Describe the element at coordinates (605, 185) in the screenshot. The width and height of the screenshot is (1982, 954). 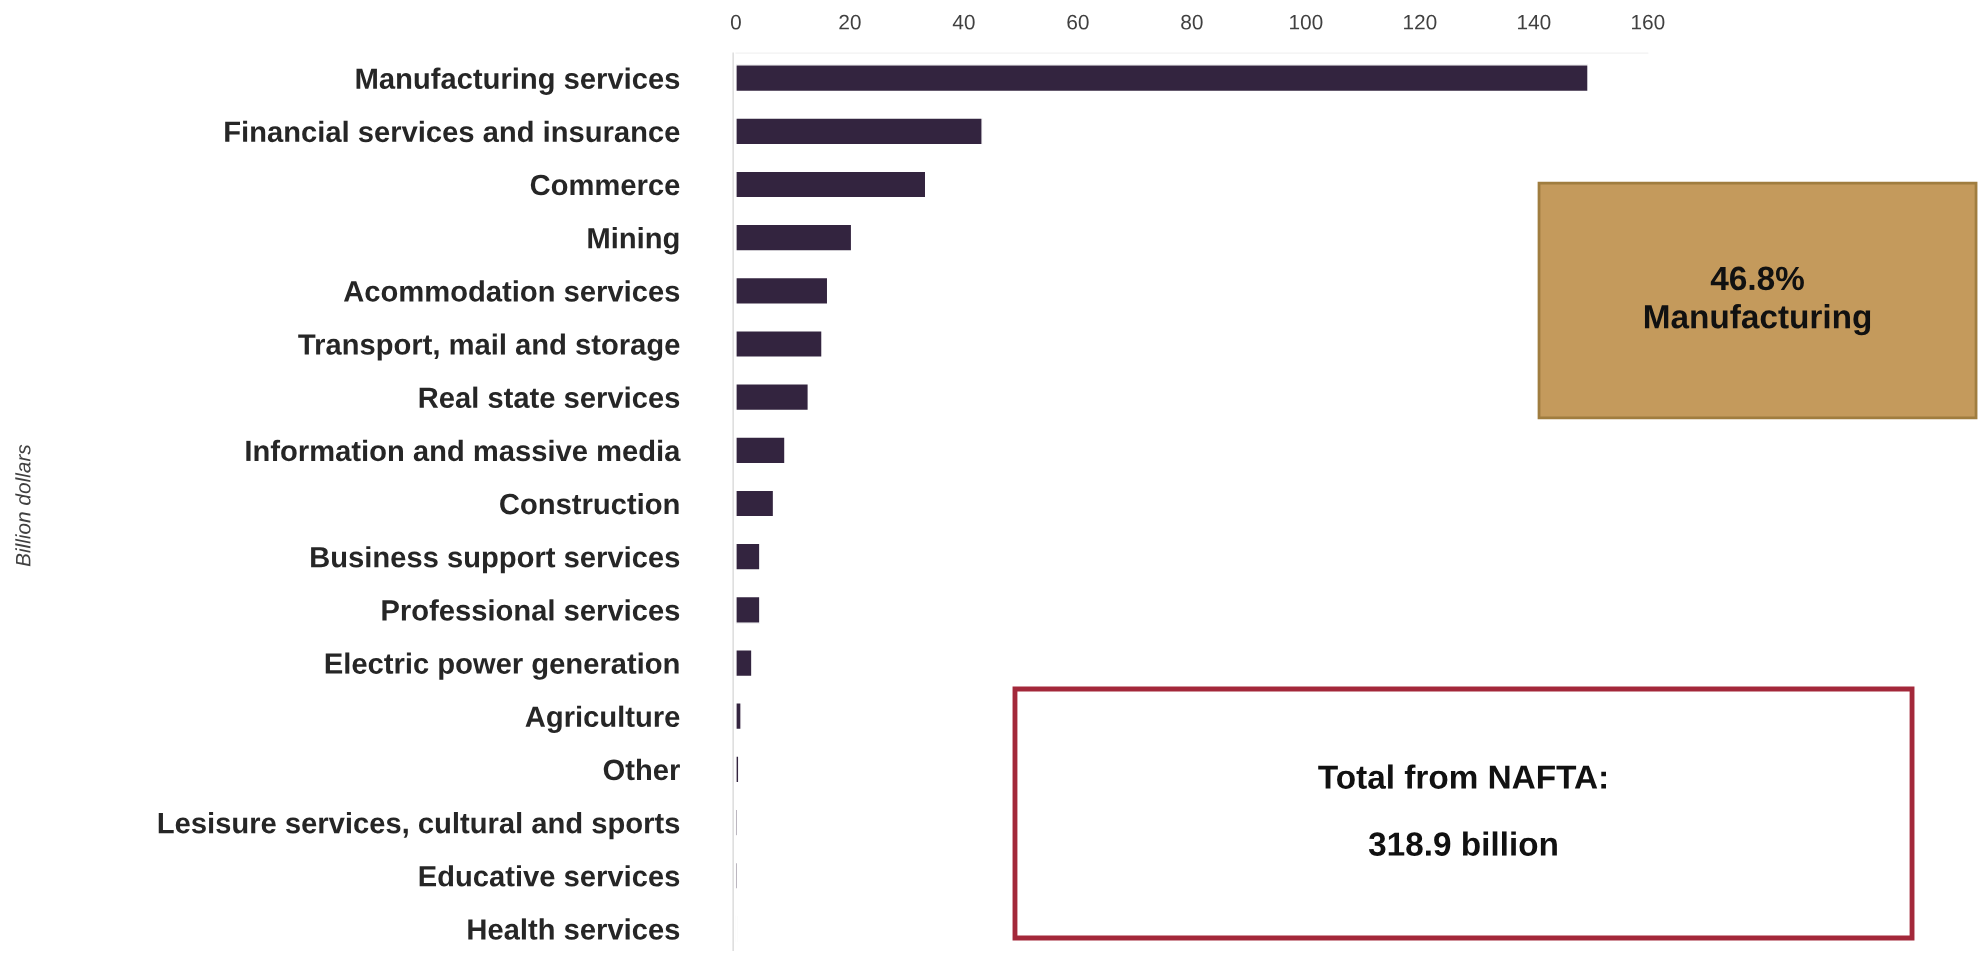
I see `y-tick-label: Commerce` at that location.